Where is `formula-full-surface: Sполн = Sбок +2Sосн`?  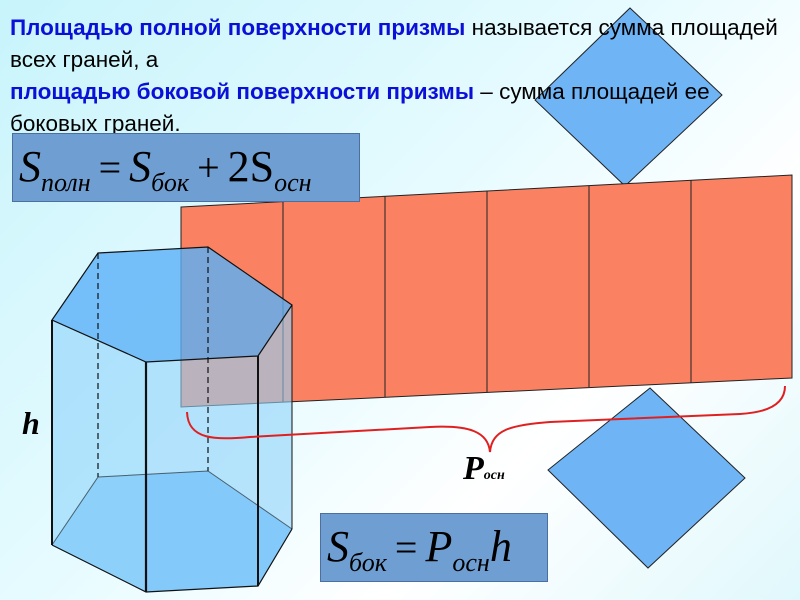 formula-full-surface: Sполн = Sбок +2Sосн is located at coordinates (186, 167).